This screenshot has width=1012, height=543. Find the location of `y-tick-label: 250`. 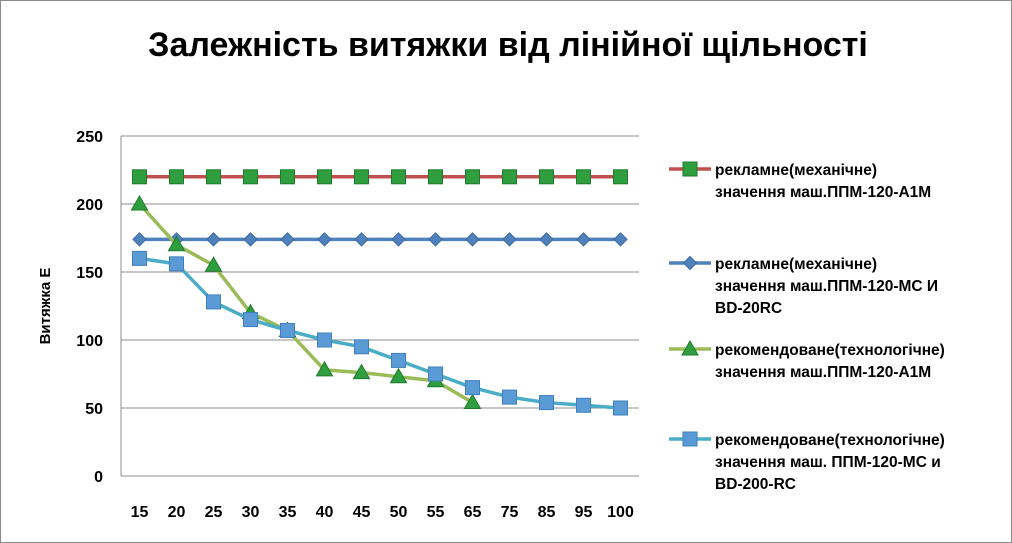

y-tick-label: 250 is located at coordinates (89, 137).